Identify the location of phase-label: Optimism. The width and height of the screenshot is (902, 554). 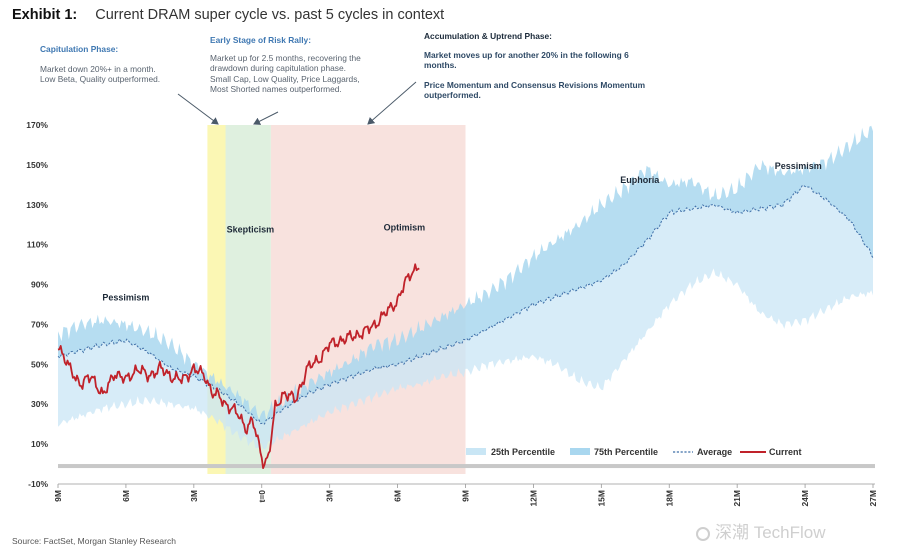
(405, 228).